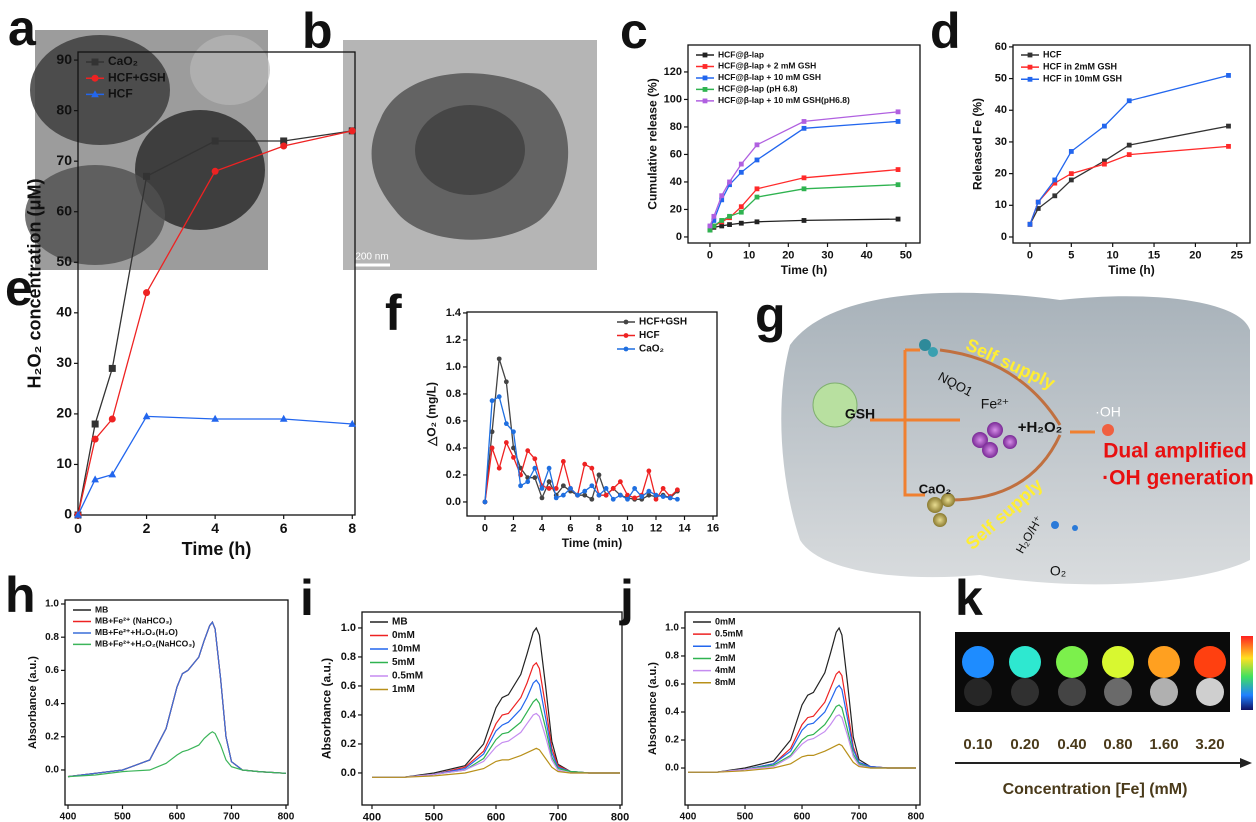  What do you see at coordinates (1095, 789) in the screenshot?
I see `axis-label: Concentration [Fe] (mM)` at bounding box center [1095, 789].